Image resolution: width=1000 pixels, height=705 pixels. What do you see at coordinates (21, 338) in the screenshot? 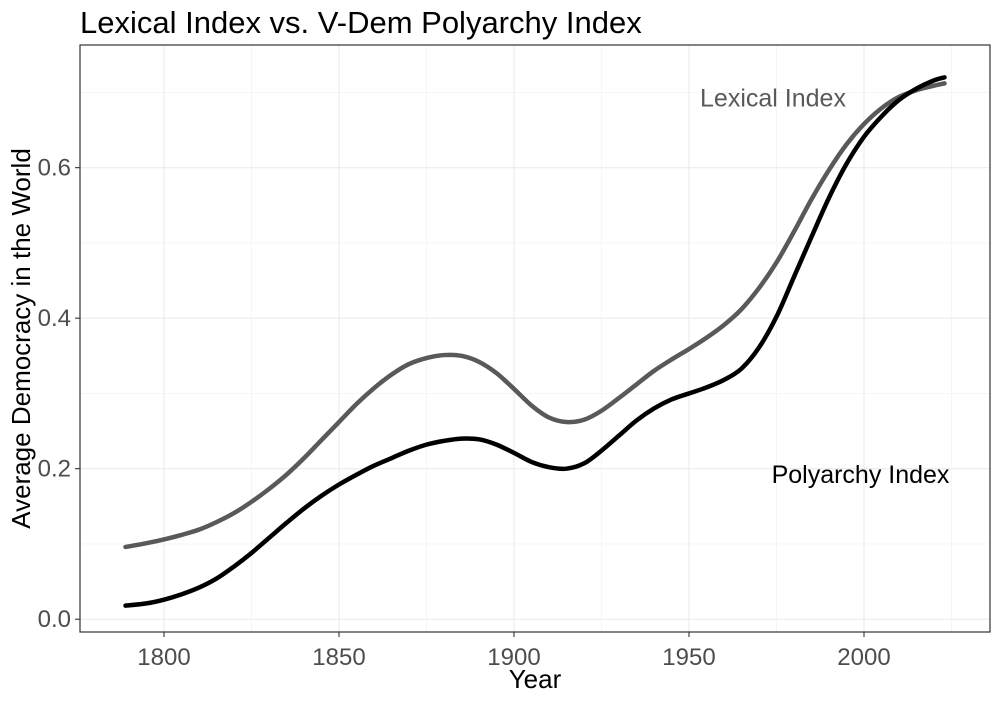
I see `y-axis-title: Average Democracy in the World` at bounding box center [21, 338].